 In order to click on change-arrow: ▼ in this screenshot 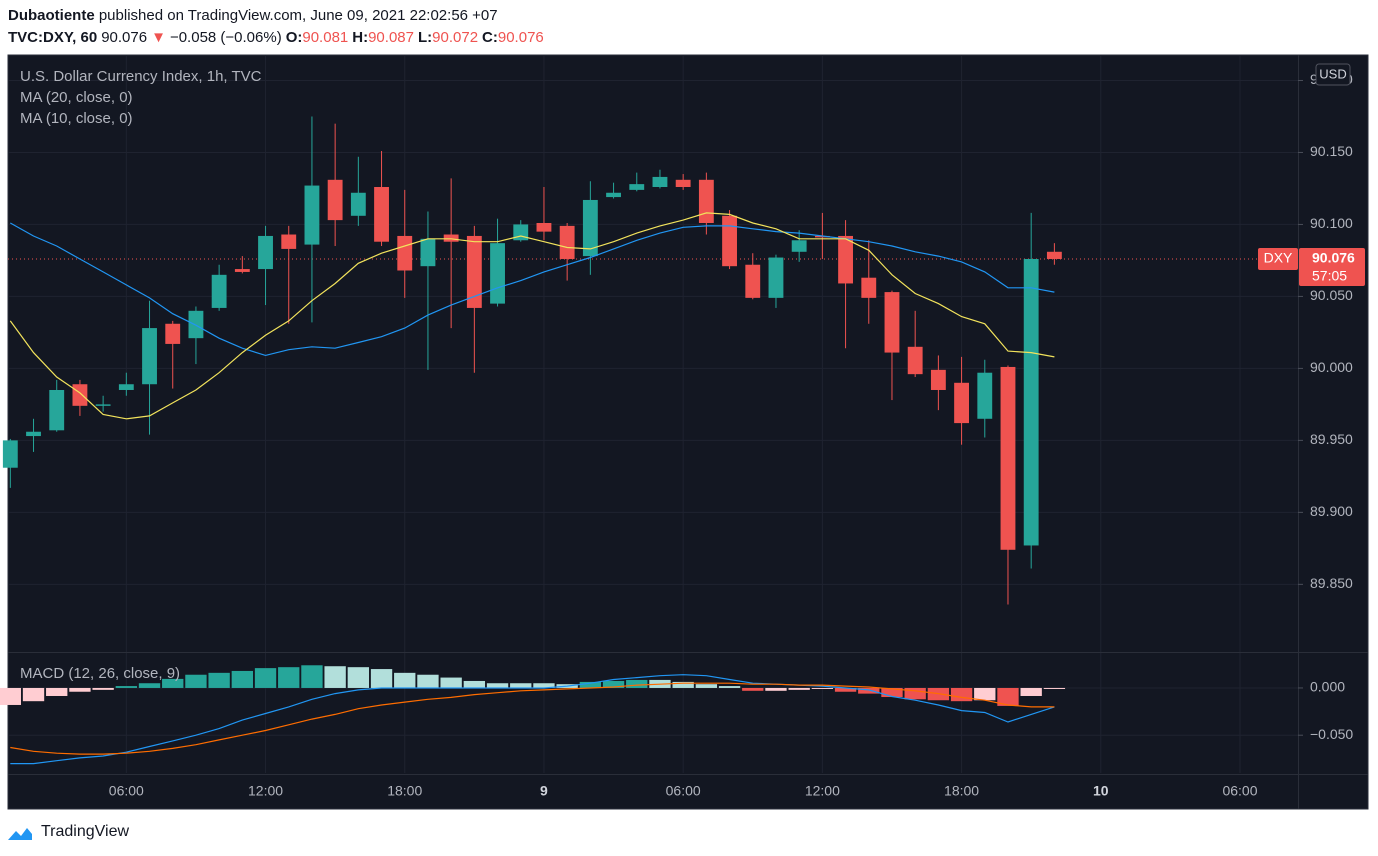, I will do `click(158, 37)`.